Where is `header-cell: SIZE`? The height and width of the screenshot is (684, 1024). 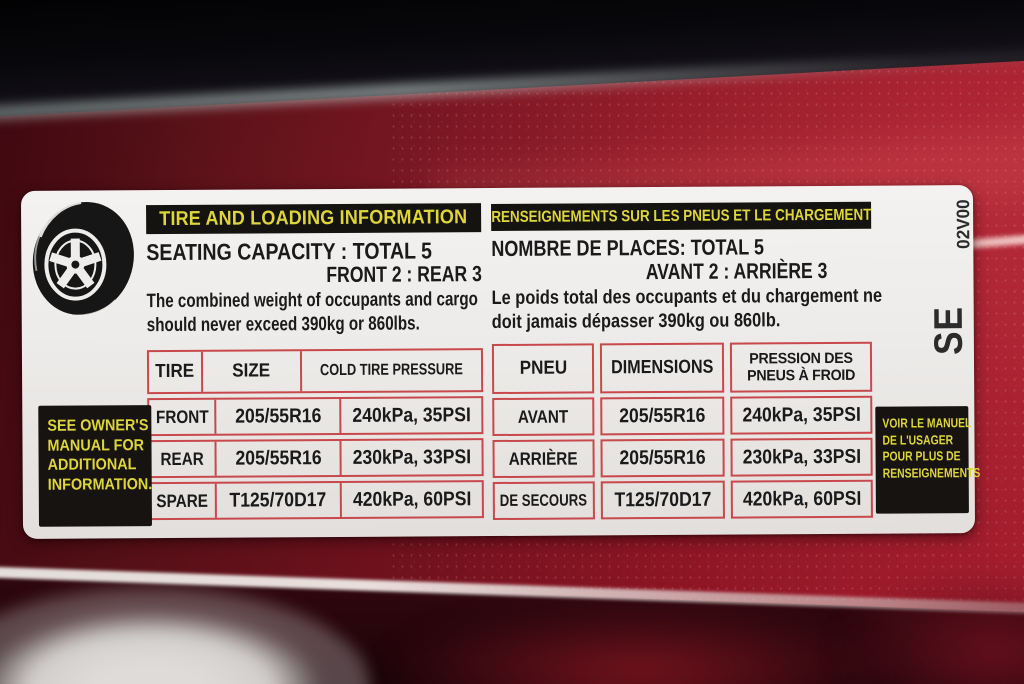 header-cell: SIZE is located at coordinates (252, 371).